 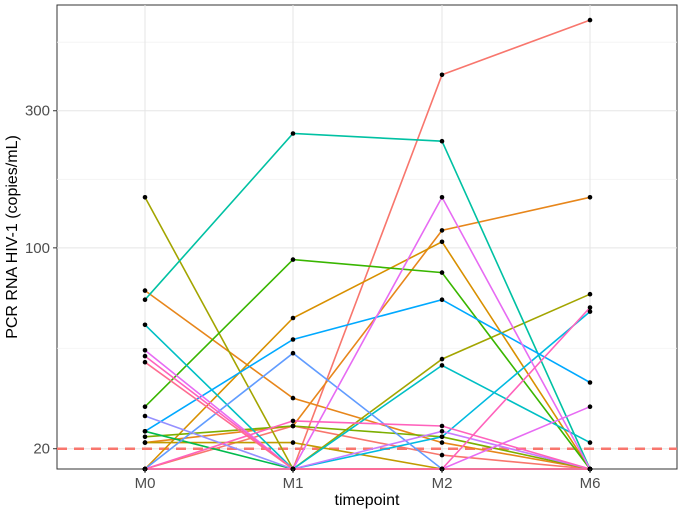 I want to click on x-tick-label-m2: M2, so click(x=442, y=483).